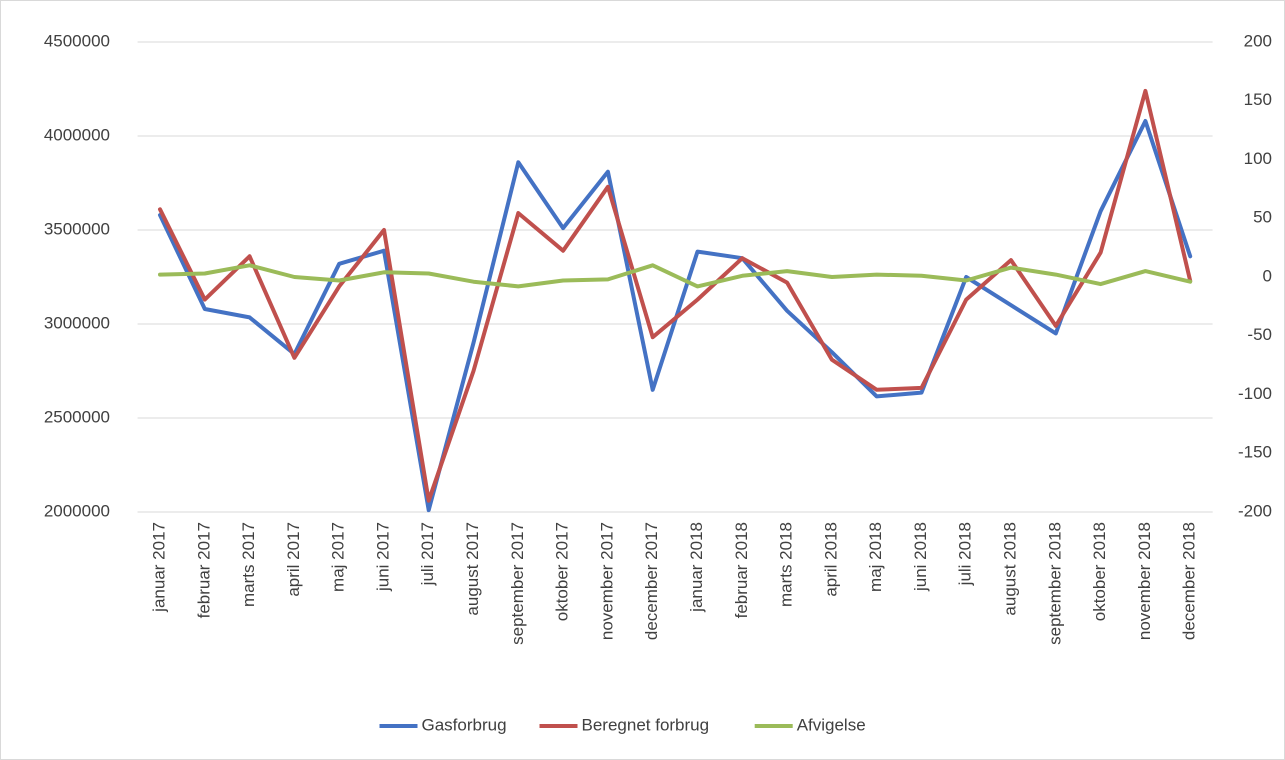 Image resolution: width=1285 pixels, height=760 pixels. I want to click on x-tick-label: februar 2018, so click(741, 570).